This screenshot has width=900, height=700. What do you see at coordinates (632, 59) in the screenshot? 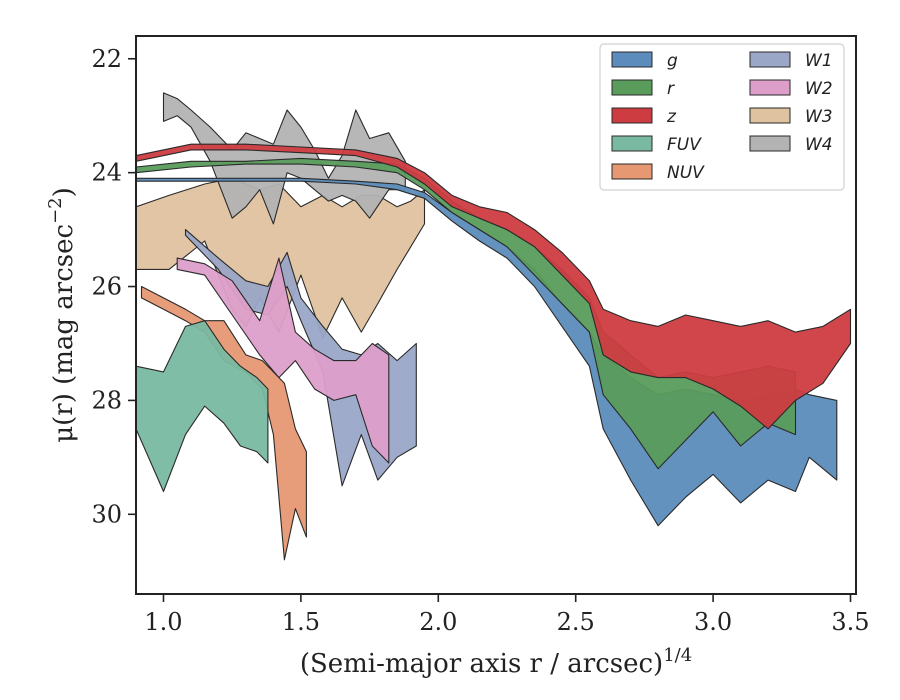
I see `legend-swatch-g` at bounding box center [632, 59].